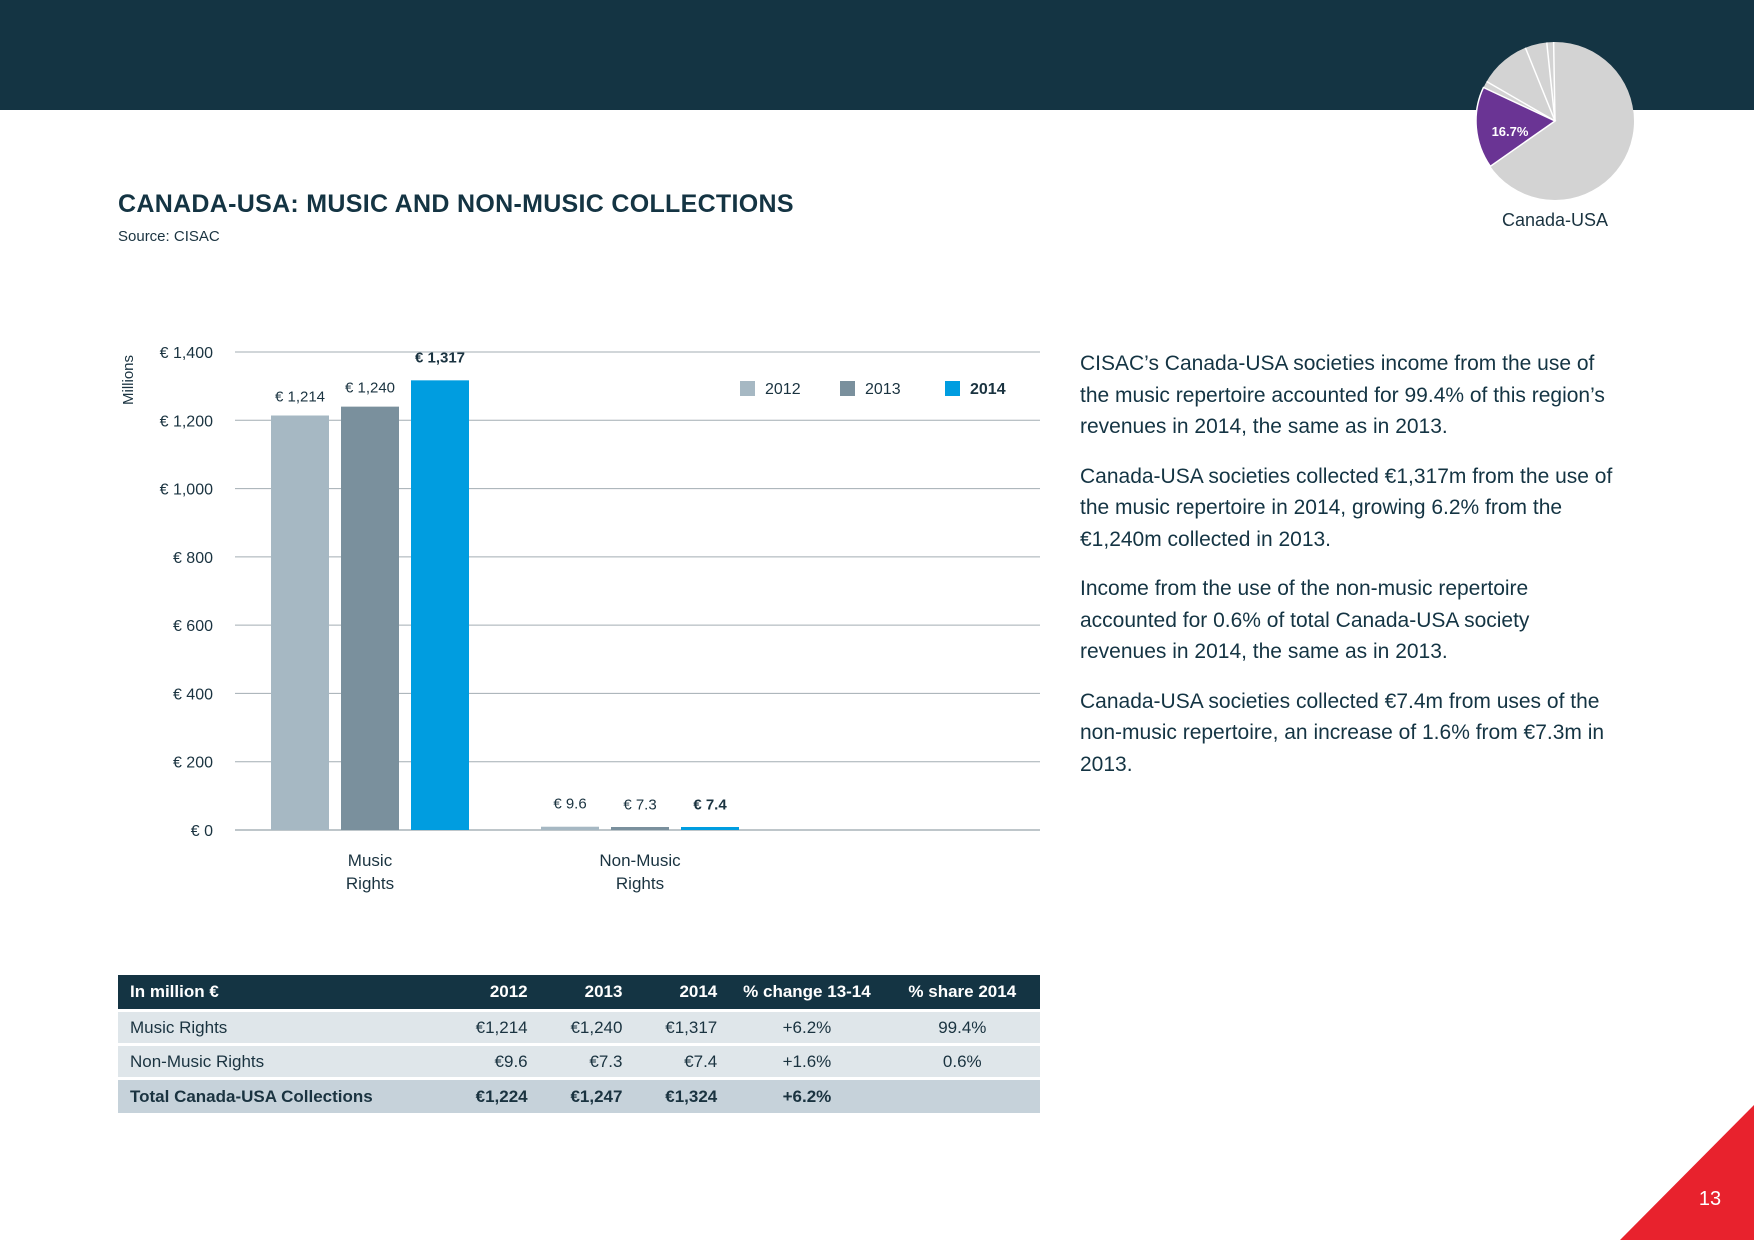 The height and width of the screenshot is (1240, 1754). What do you see at coordinates (587, 1096) in the screenshot?
I see `table-cell: €1,247` at bounding box center [587, 1096].